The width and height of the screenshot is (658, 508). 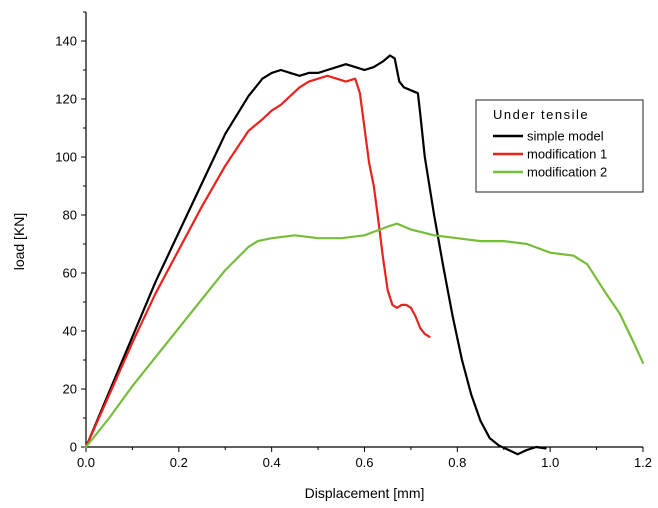 What do you see at coordinates (66, 99) in the screenshot?
I see `y-tick-label: 120` at bounding box center [66, 99].